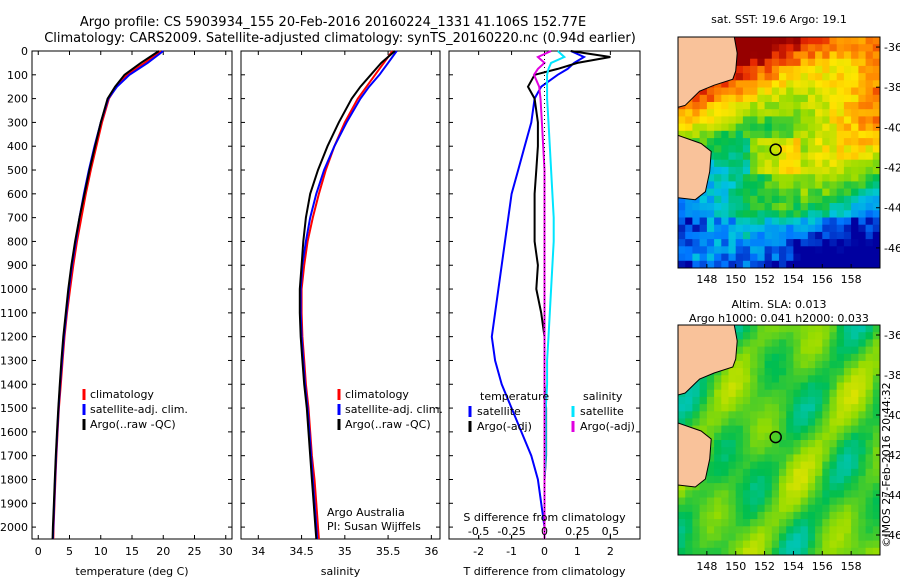  Describe the element at coordinates (14, 360) in the screenshot. I see `y-tick-label: 1300` at that location.